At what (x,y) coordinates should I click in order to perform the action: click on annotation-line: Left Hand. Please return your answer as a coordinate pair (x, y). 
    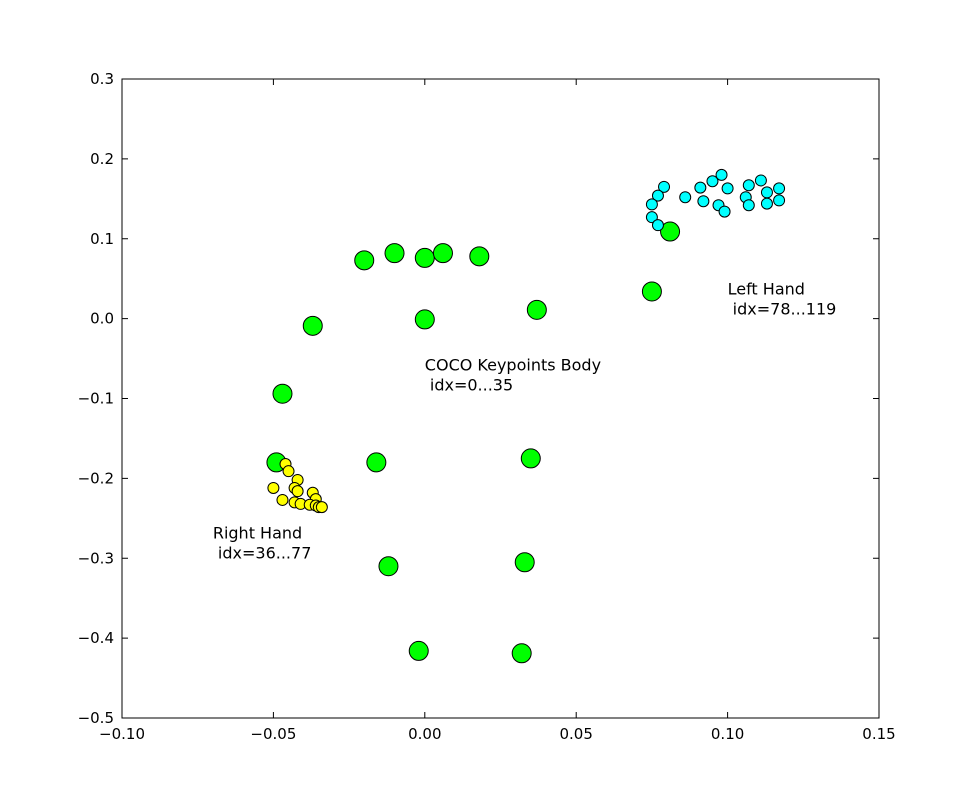
    Looking at the image, I should click on (766, 289).